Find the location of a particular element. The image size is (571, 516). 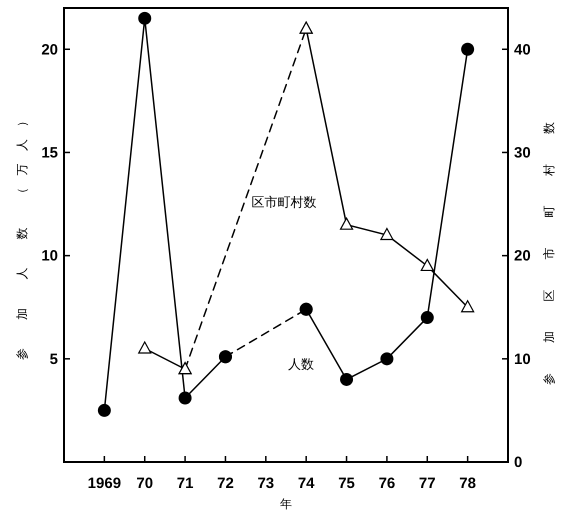

y2-axis-title: 参 加 区 市 町 村 数 is located at coordinates (549, 253).